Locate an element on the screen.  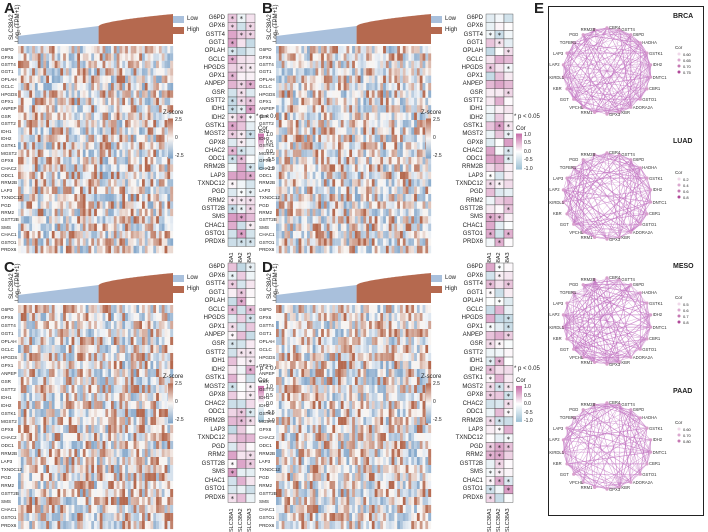
corr-row-label: LAP3 is located at coordinates (207, 176).